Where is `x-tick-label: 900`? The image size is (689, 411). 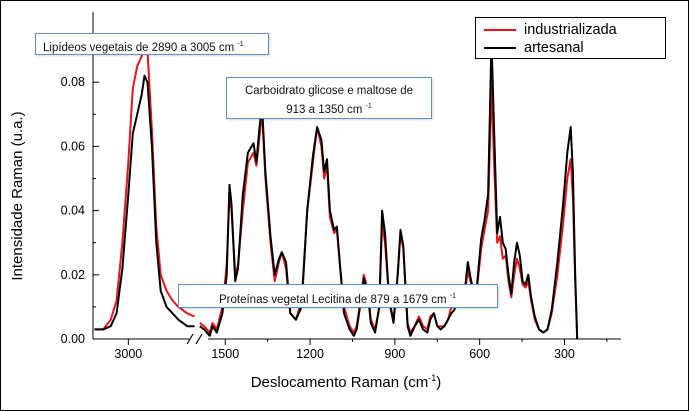 x-tick-label: 900 is located at coordinates (394, 354).